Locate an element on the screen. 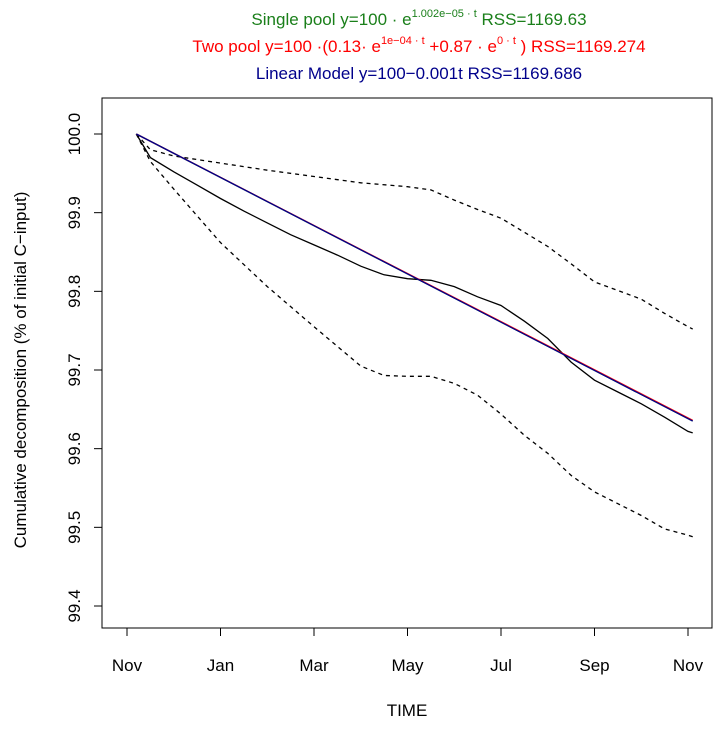 Image resolution: width=725 pixels, height=731 pixels. title-text: ) RSS=1169.274 is located at coordinates (581, 46).